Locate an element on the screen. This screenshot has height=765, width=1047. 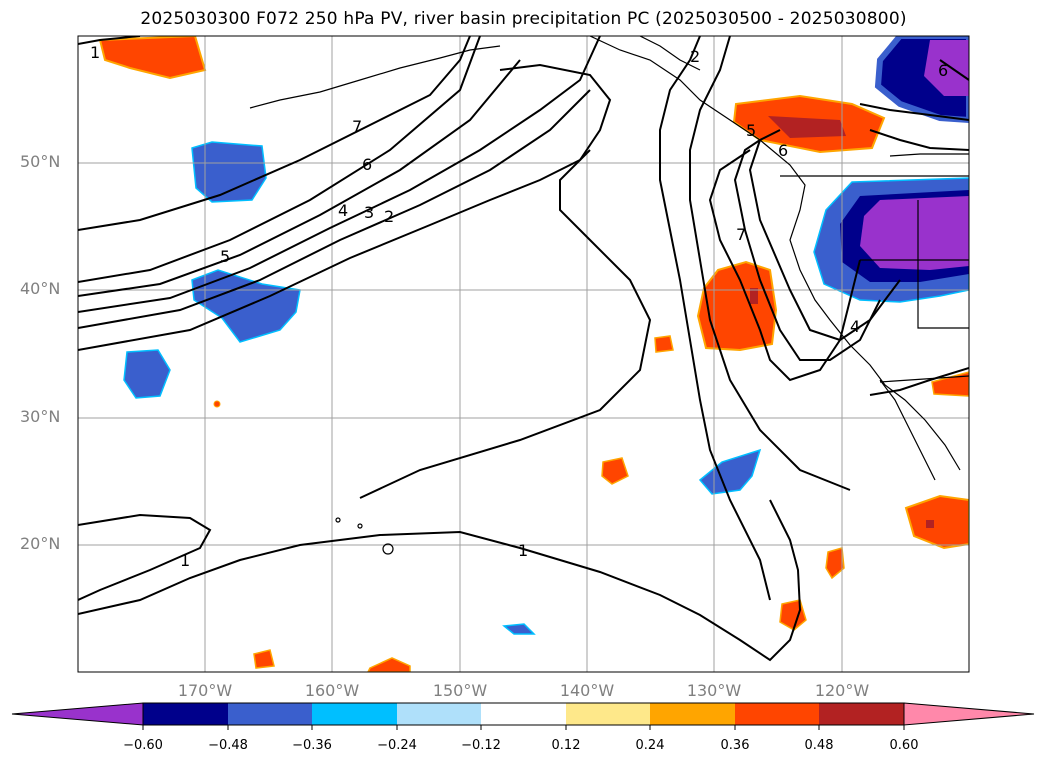
colorbar-label: 0.60 is located at coordinates (904, 745).